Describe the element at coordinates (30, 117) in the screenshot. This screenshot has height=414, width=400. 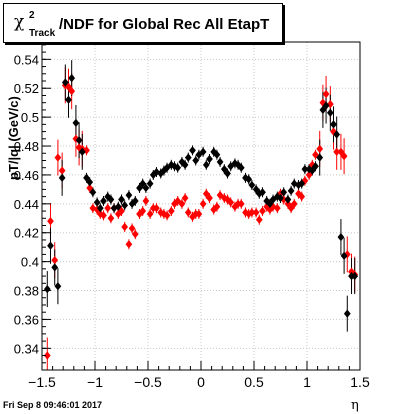
I see `y-tick-label: 0.5` at that location.